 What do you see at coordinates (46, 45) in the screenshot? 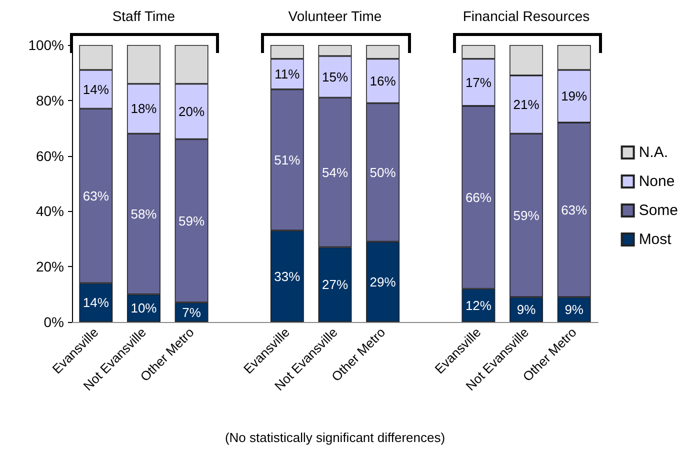
I see `y-tick-label: 100%` at bounding box center [46, 45].